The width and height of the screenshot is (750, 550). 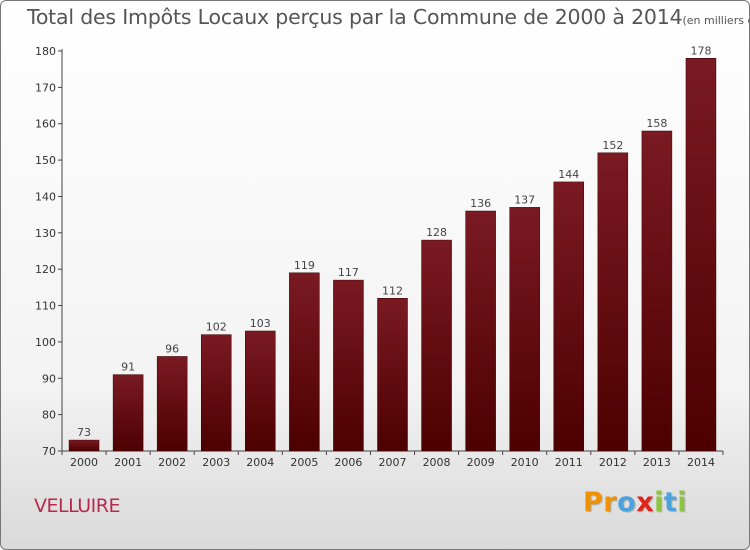 What do you see at coordinates (348, 272) in the screenshot?
I see `bar-value-label: 117` at bounding box center [348, 272].